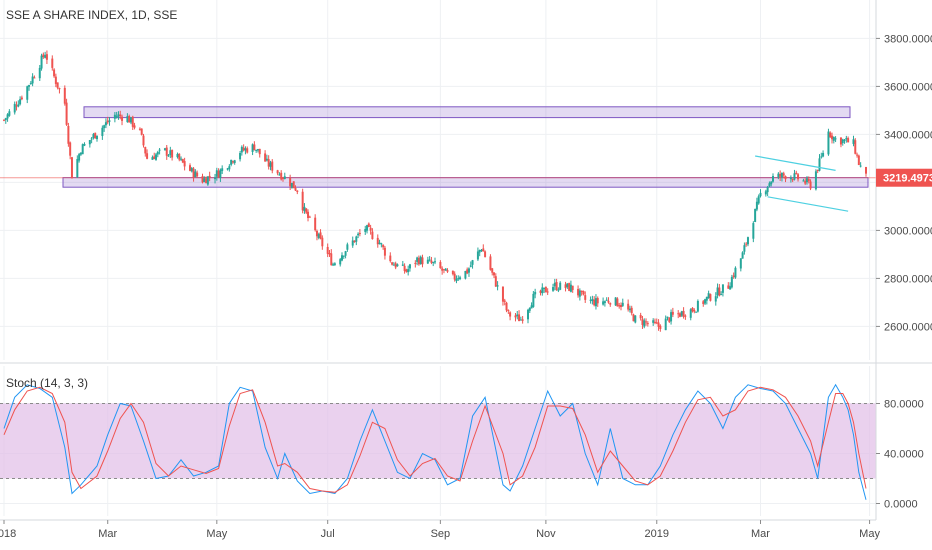 This screenshot has width=932, height=550. Describe the element at coordinates (328, 534) in the screenshot. I see `x-tick-label: Jul` at that location.